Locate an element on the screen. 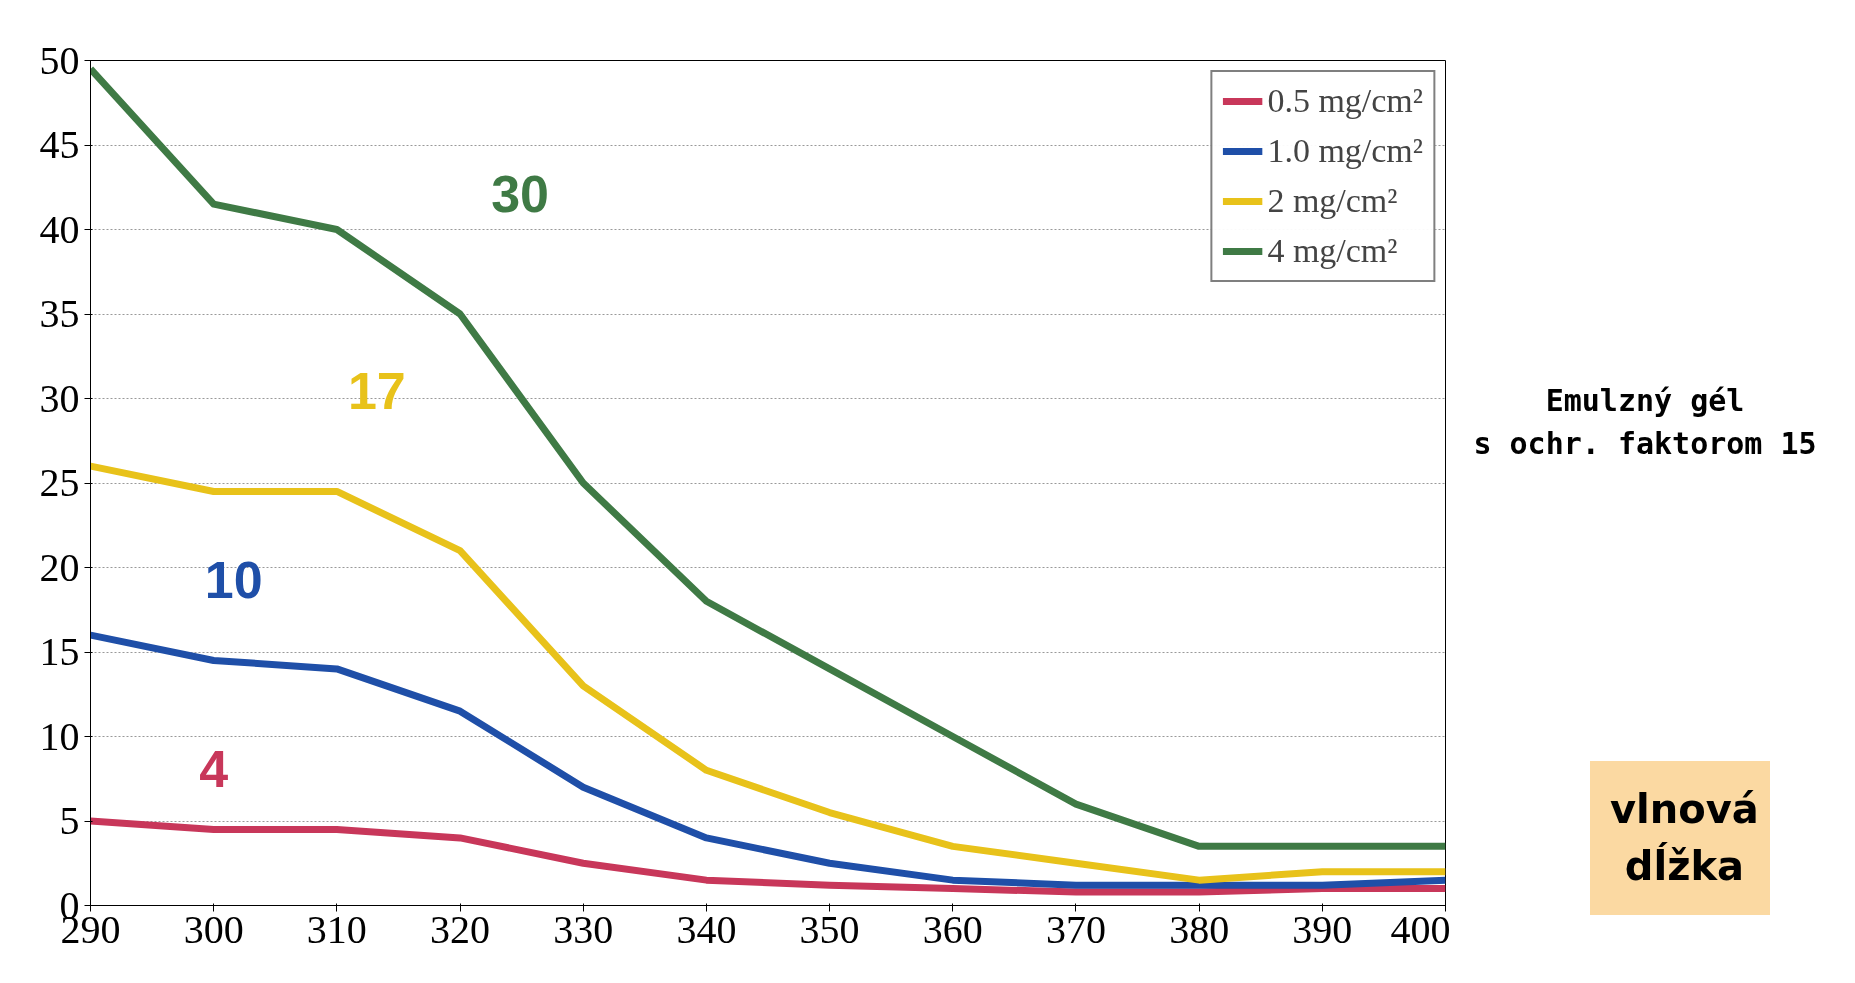  y-tick-label: 45 is located at coordinates (59, 144).